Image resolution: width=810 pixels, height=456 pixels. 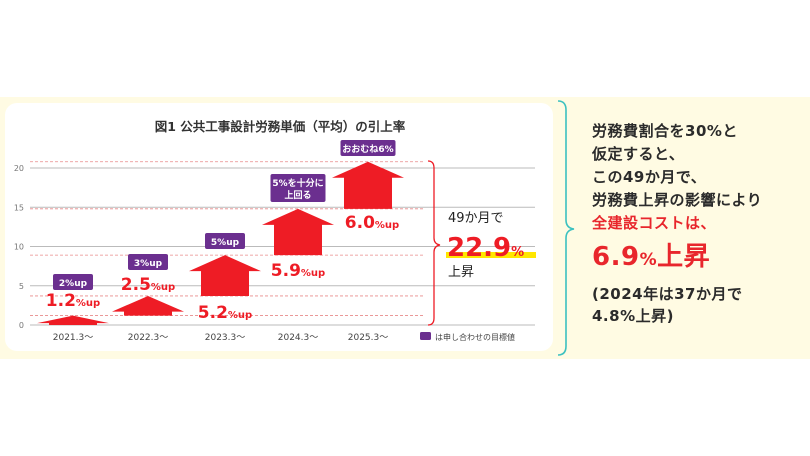 I want to click on side-note-footnote: (2024年は37か月で, so click(x=667, y=294).